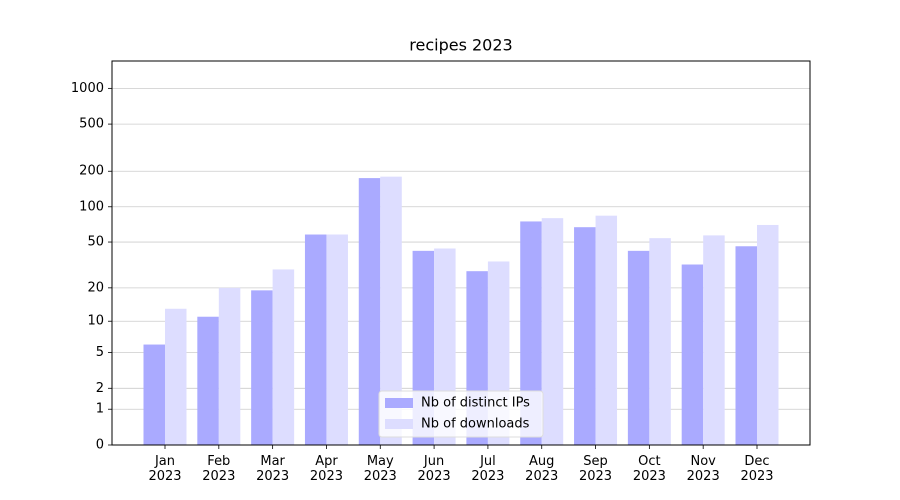 The height and width of the screenshot is (500, 900). I want to click on legend-box, so click(461, 414).